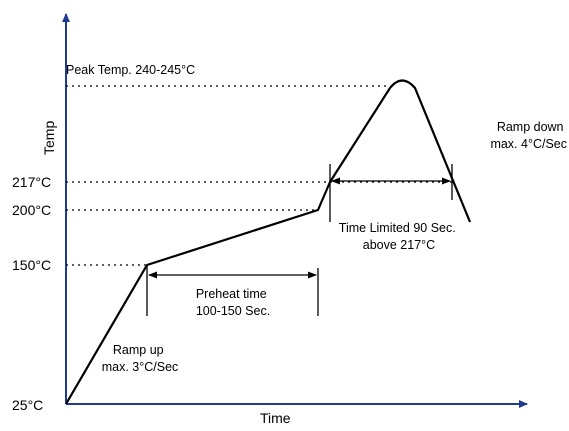  What do you see at coordinates (233, 302) in the screenshot?
I see `preheat-label: Preheat time 100-150 Sec.` at bounding box center [233, 302].